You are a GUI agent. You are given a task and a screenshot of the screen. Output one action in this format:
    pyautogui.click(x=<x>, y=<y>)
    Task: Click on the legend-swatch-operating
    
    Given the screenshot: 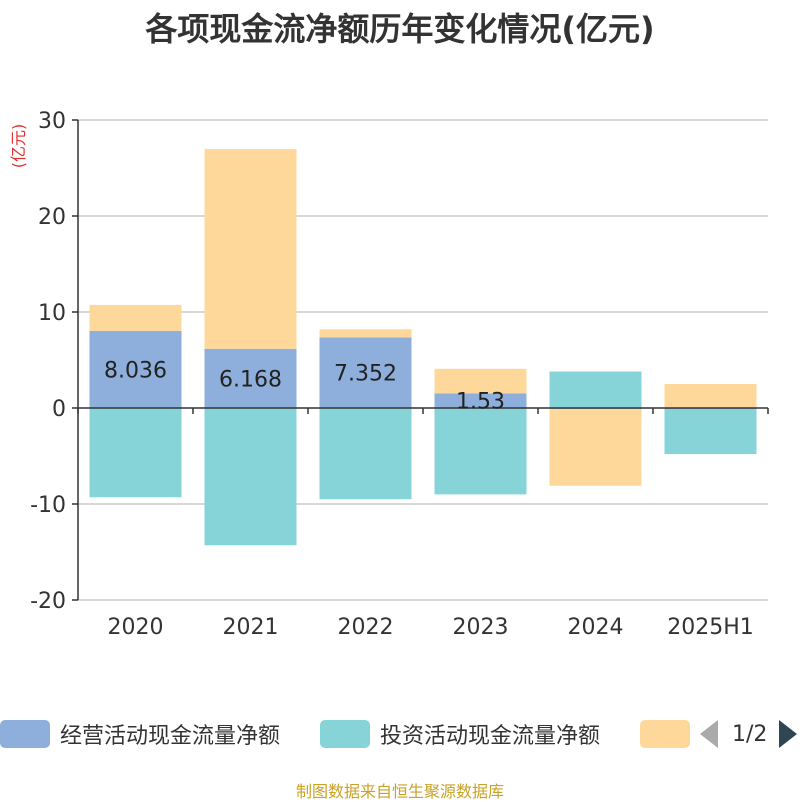 What is the action you would take?
    pyautogui.click(x=25, y=734)
    